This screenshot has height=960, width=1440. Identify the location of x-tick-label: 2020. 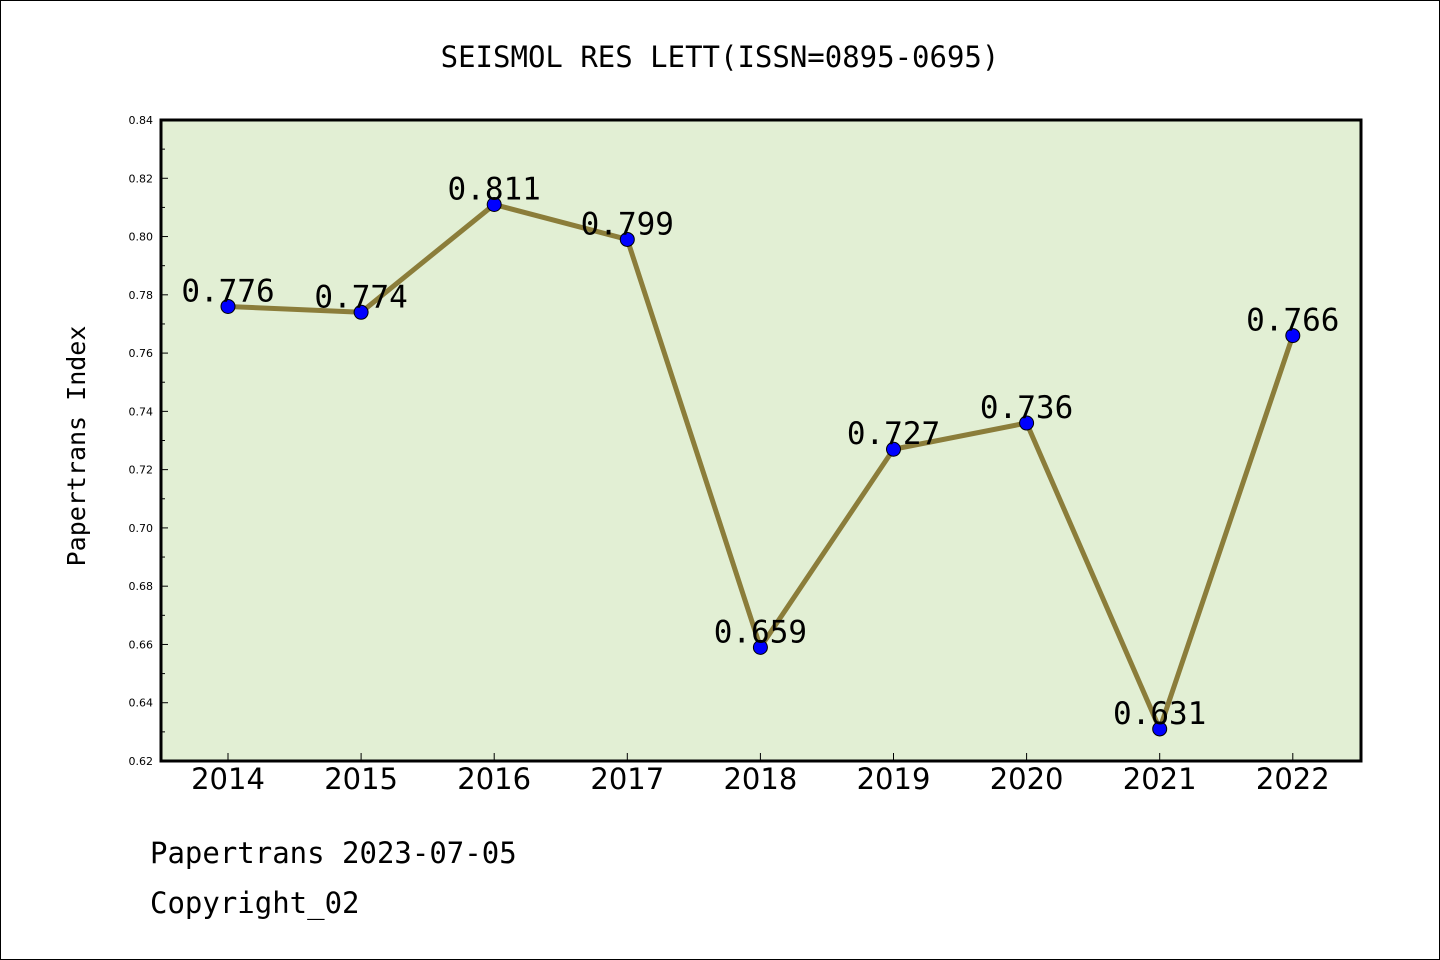
(1027, 779).